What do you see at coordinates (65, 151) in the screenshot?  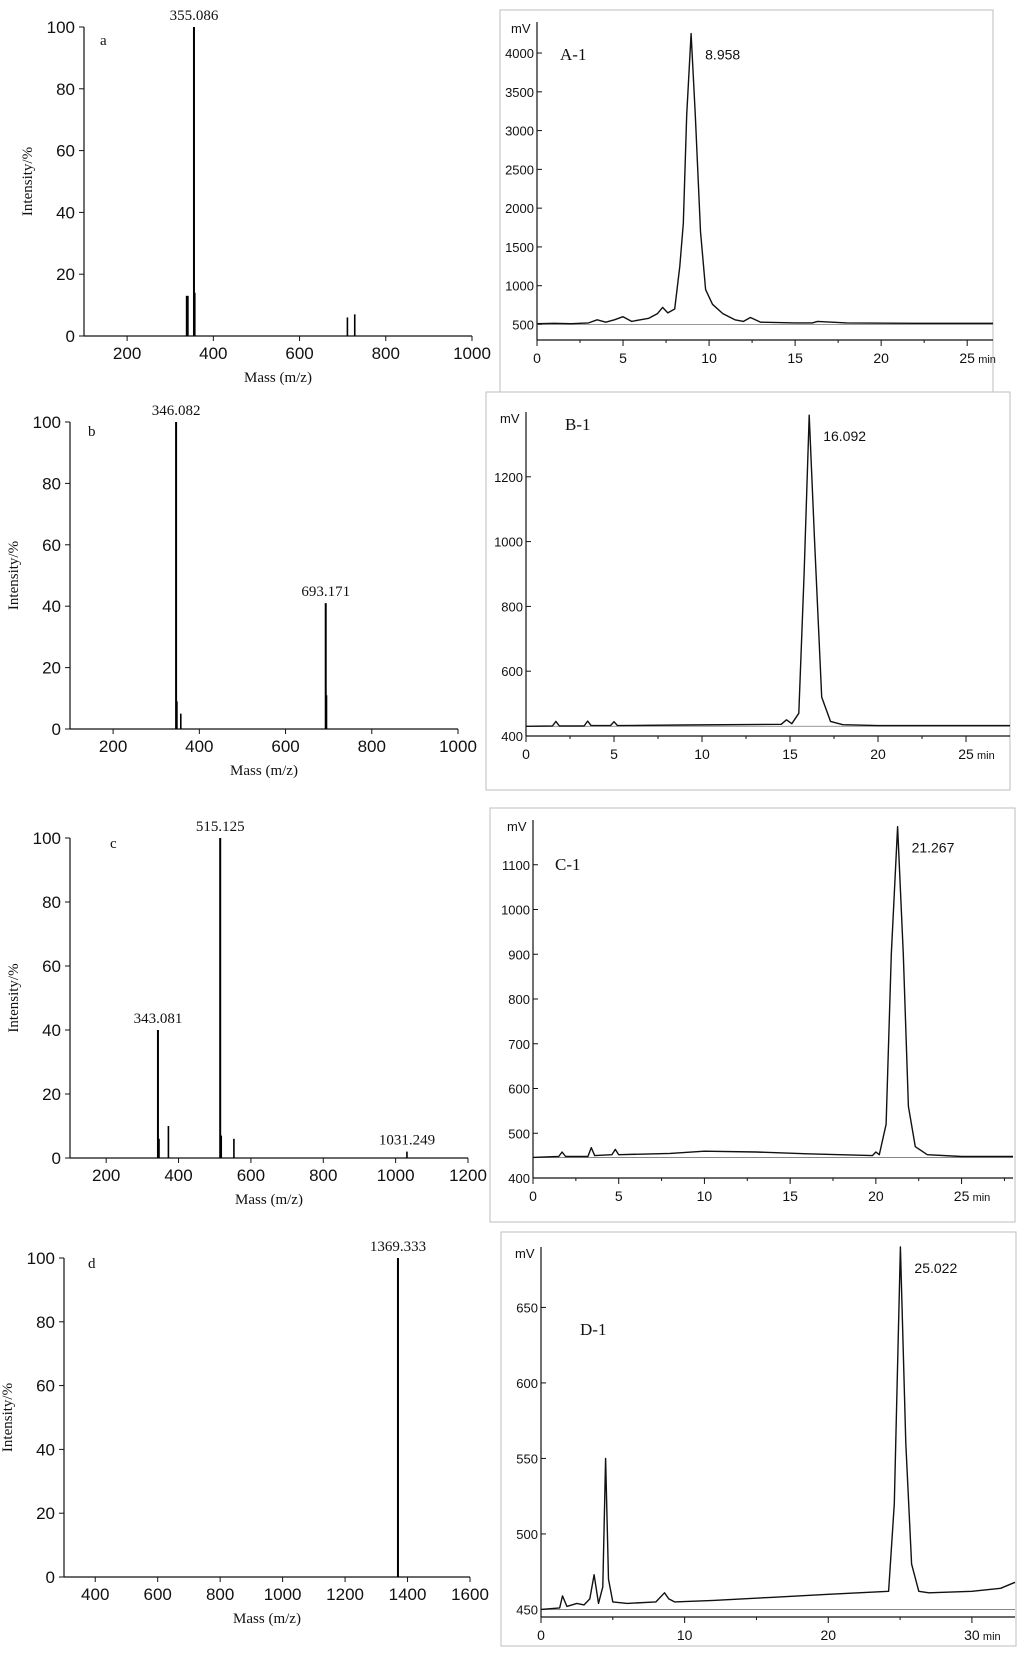 I see `y-tick-label-a-60: 60` at bounding box center [65, 151].